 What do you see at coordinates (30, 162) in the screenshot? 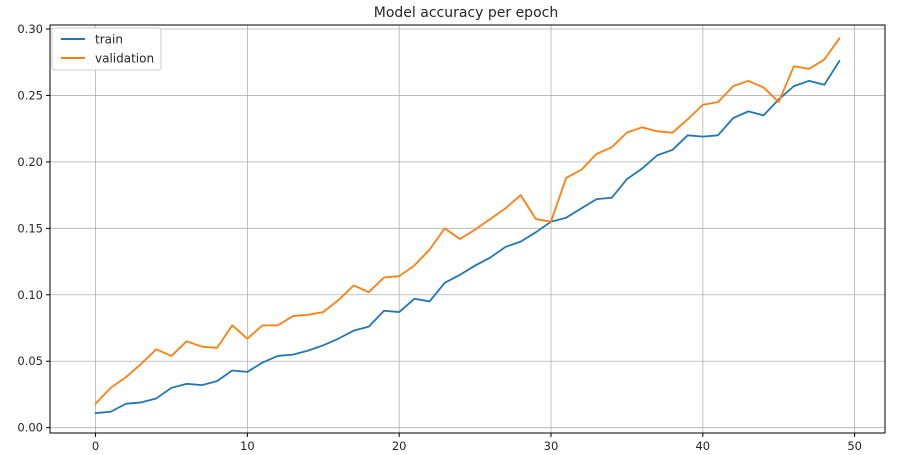
I see `y-tick-label: 0.20` at bounding box center [30, 162].